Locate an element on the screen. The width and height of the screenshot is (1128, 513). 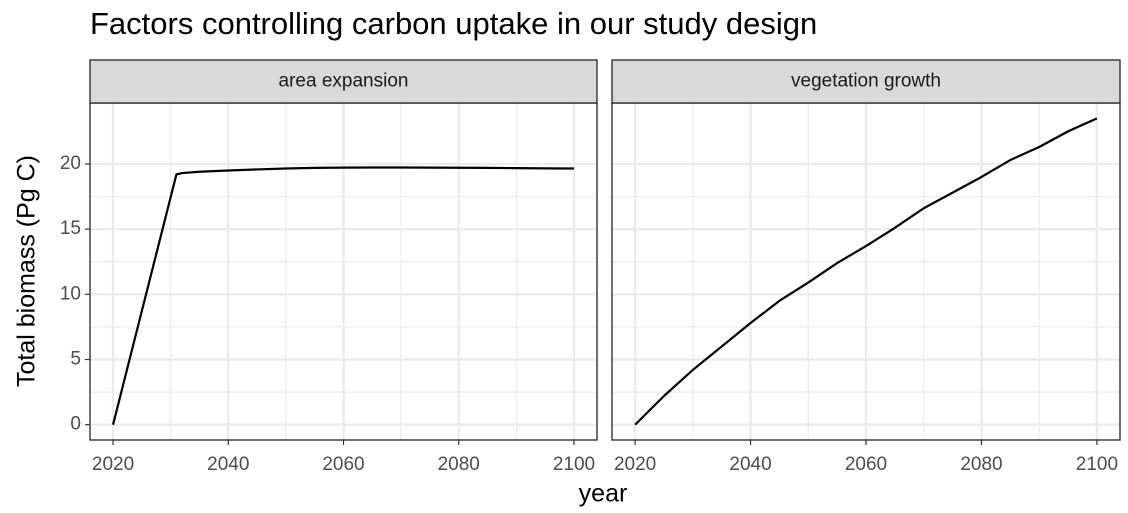
y-tick-label: 10 is located at coordinates (70, 293).